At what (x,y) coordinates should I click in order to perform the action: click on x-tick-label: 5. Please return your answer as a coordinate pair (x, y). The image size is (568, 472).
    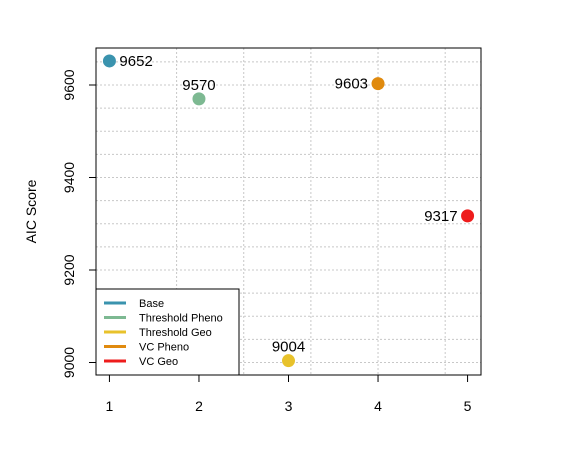
    Looking at the image, I should click on (468, 406).